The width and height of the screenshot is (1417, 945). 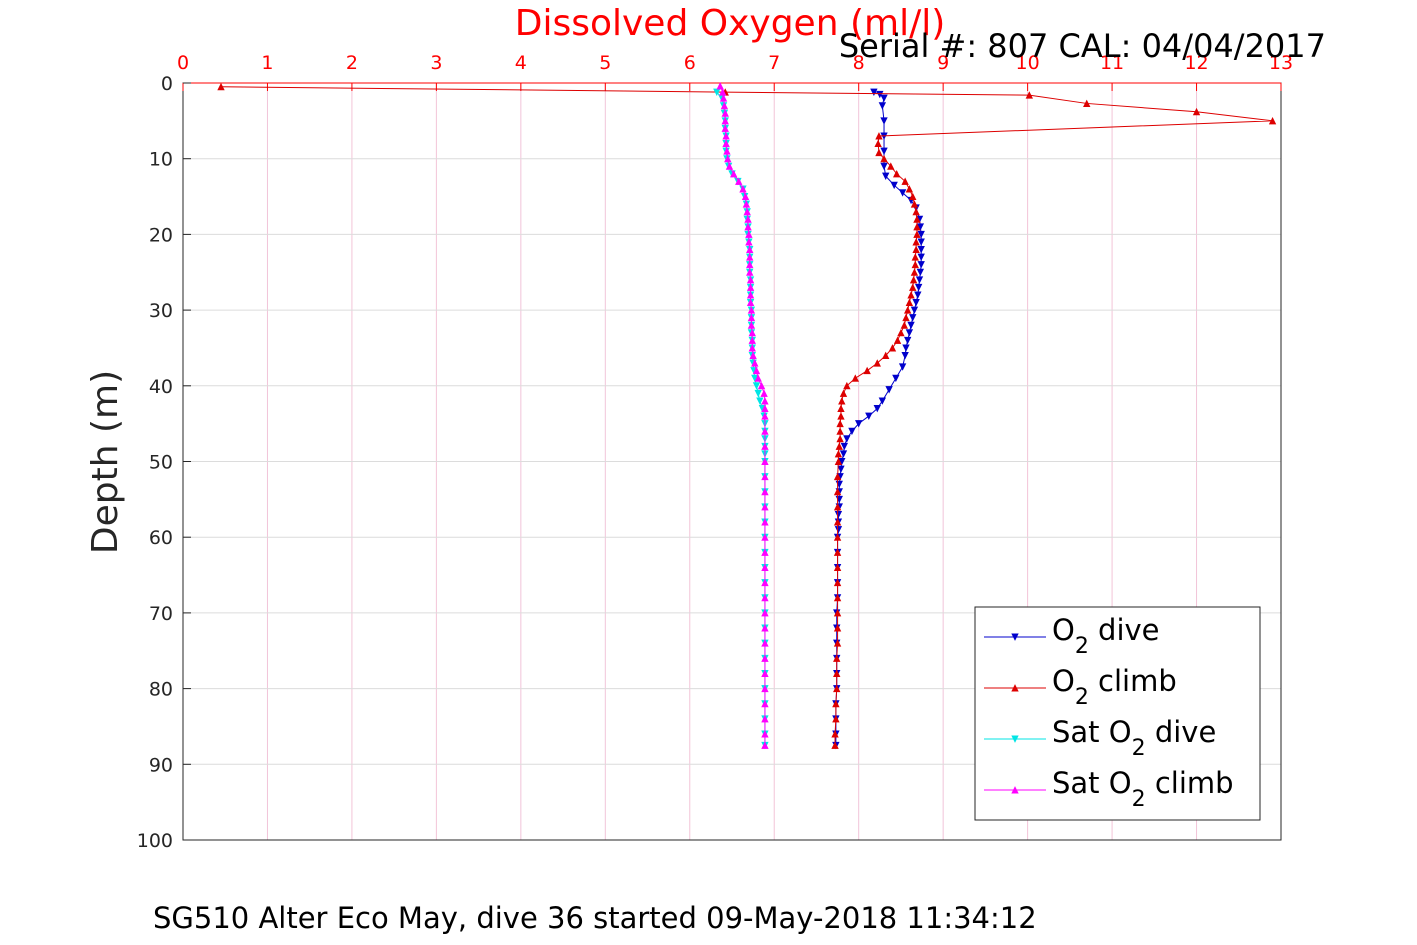 What do you see at coordinates (436, 63) in the screenshot?
I see `x-tick-label: 3` at bounding box center [436, 63].